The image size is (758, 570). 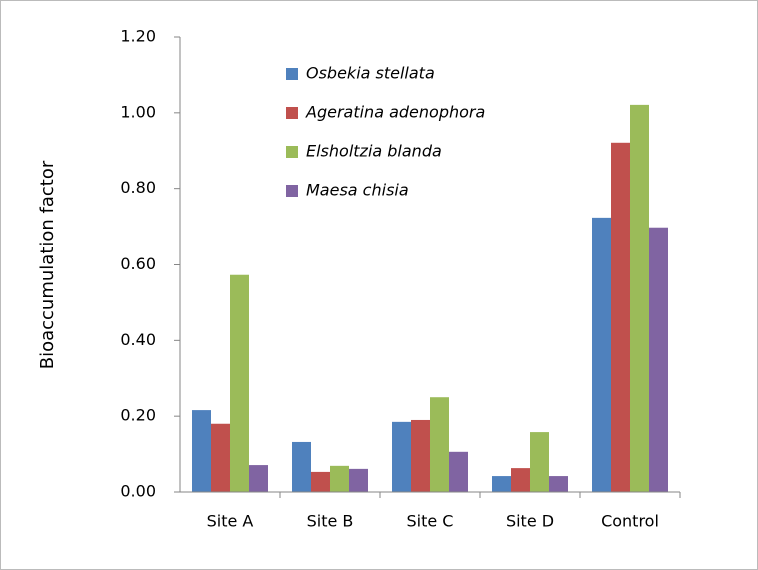 I want to click on y-tick-label: 0.20, so click(x=138, y=415).